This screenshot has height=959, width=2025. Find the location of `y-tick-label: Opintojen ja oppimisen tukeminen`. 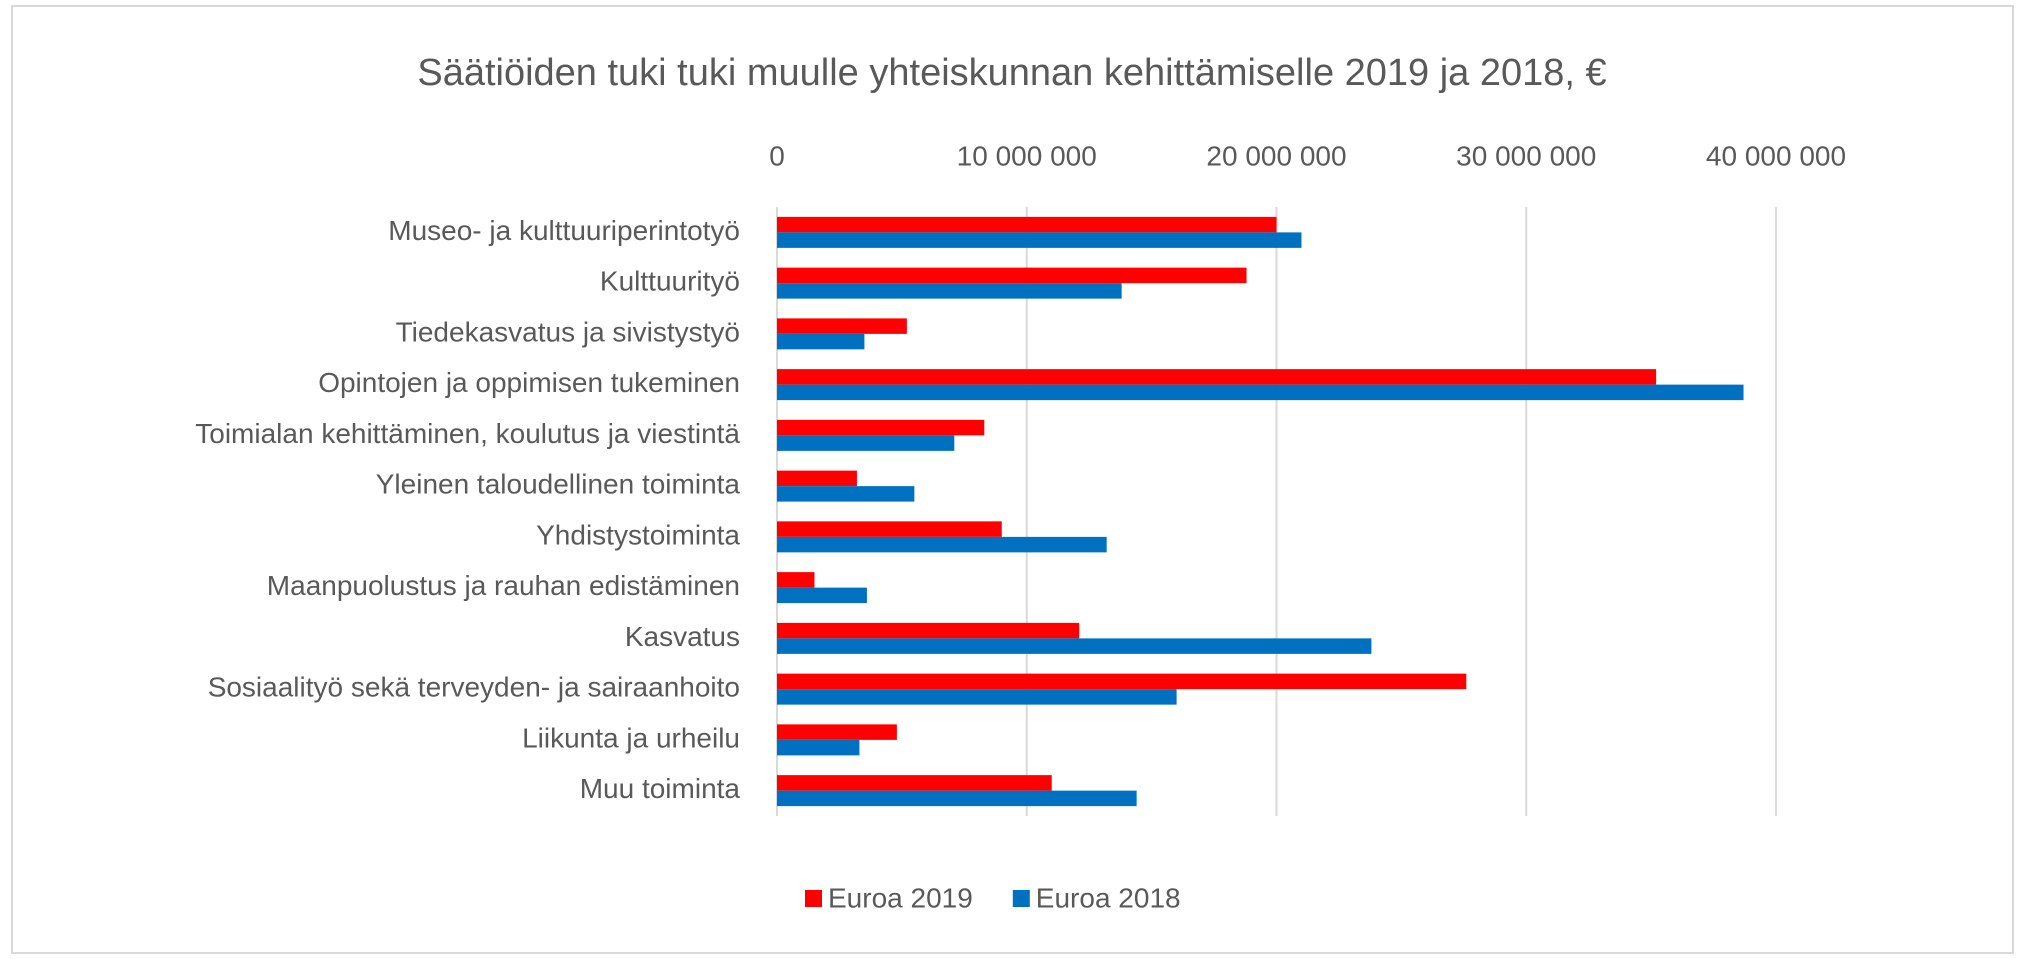

y-tick-label: Opintojen ja oppimisen tukeminen is located at coordinates (529, 382).